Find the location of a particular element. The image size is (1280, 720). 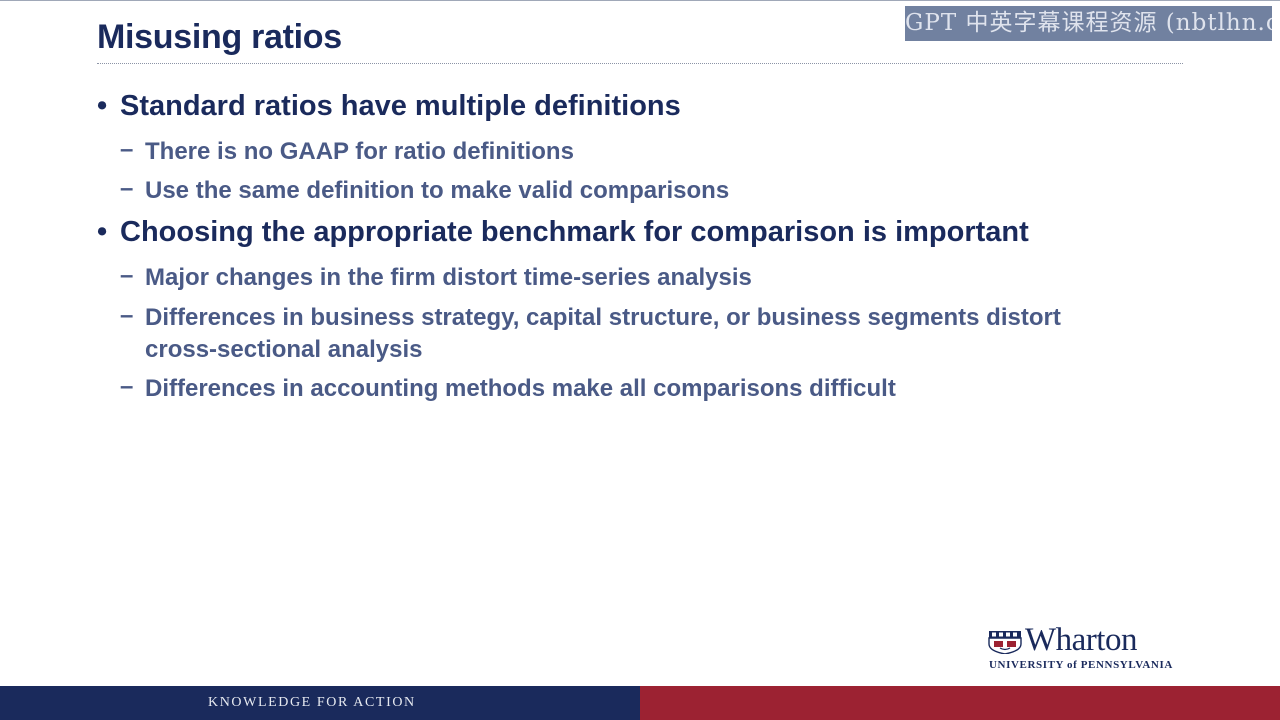

sub-bullet-text: There is no GAAP for ratio definitions is located at coordinates (359, 151).